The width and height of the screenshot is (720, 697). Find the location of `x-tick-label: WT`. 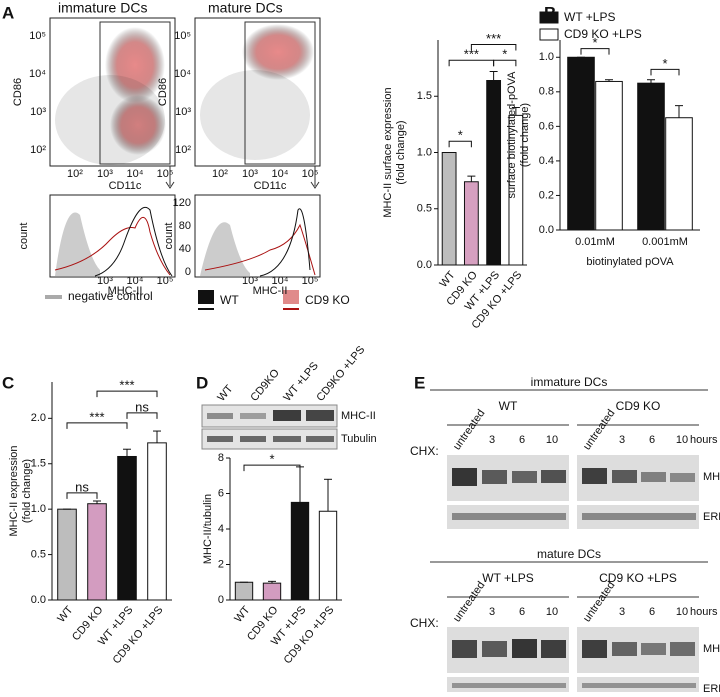

x-tick-label: WT is located at coordinates (65, 614).